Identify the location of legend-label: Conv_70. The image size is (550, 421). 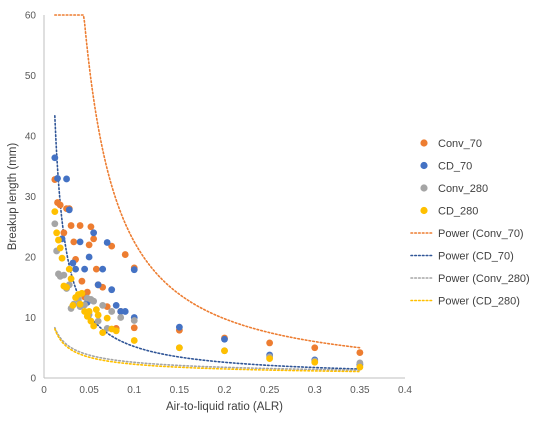
(460, 144).